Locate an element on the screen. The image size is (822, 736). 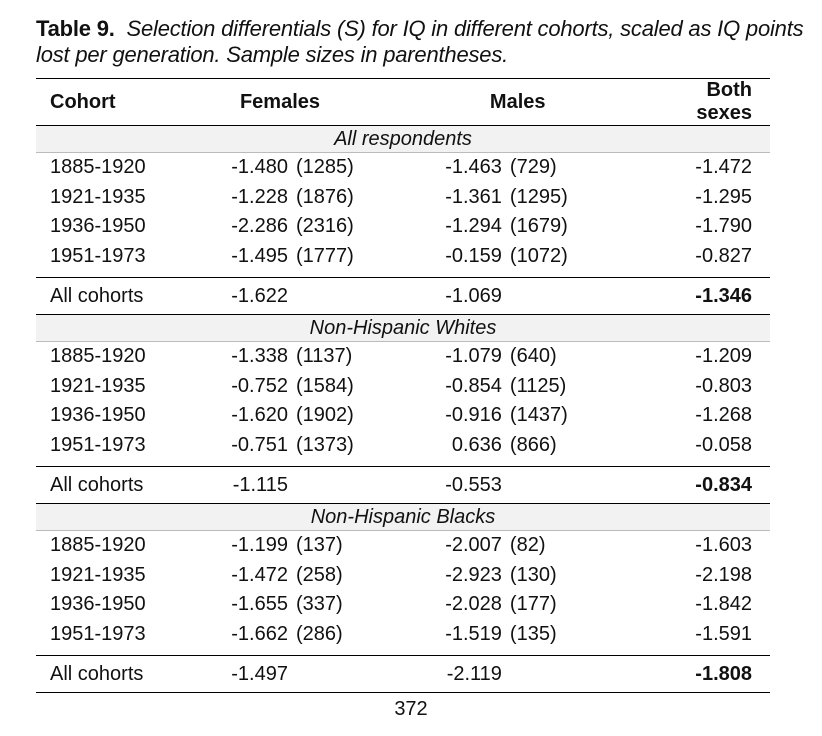
total-females-cell: -1.497 is located at coordinates (326, 674).